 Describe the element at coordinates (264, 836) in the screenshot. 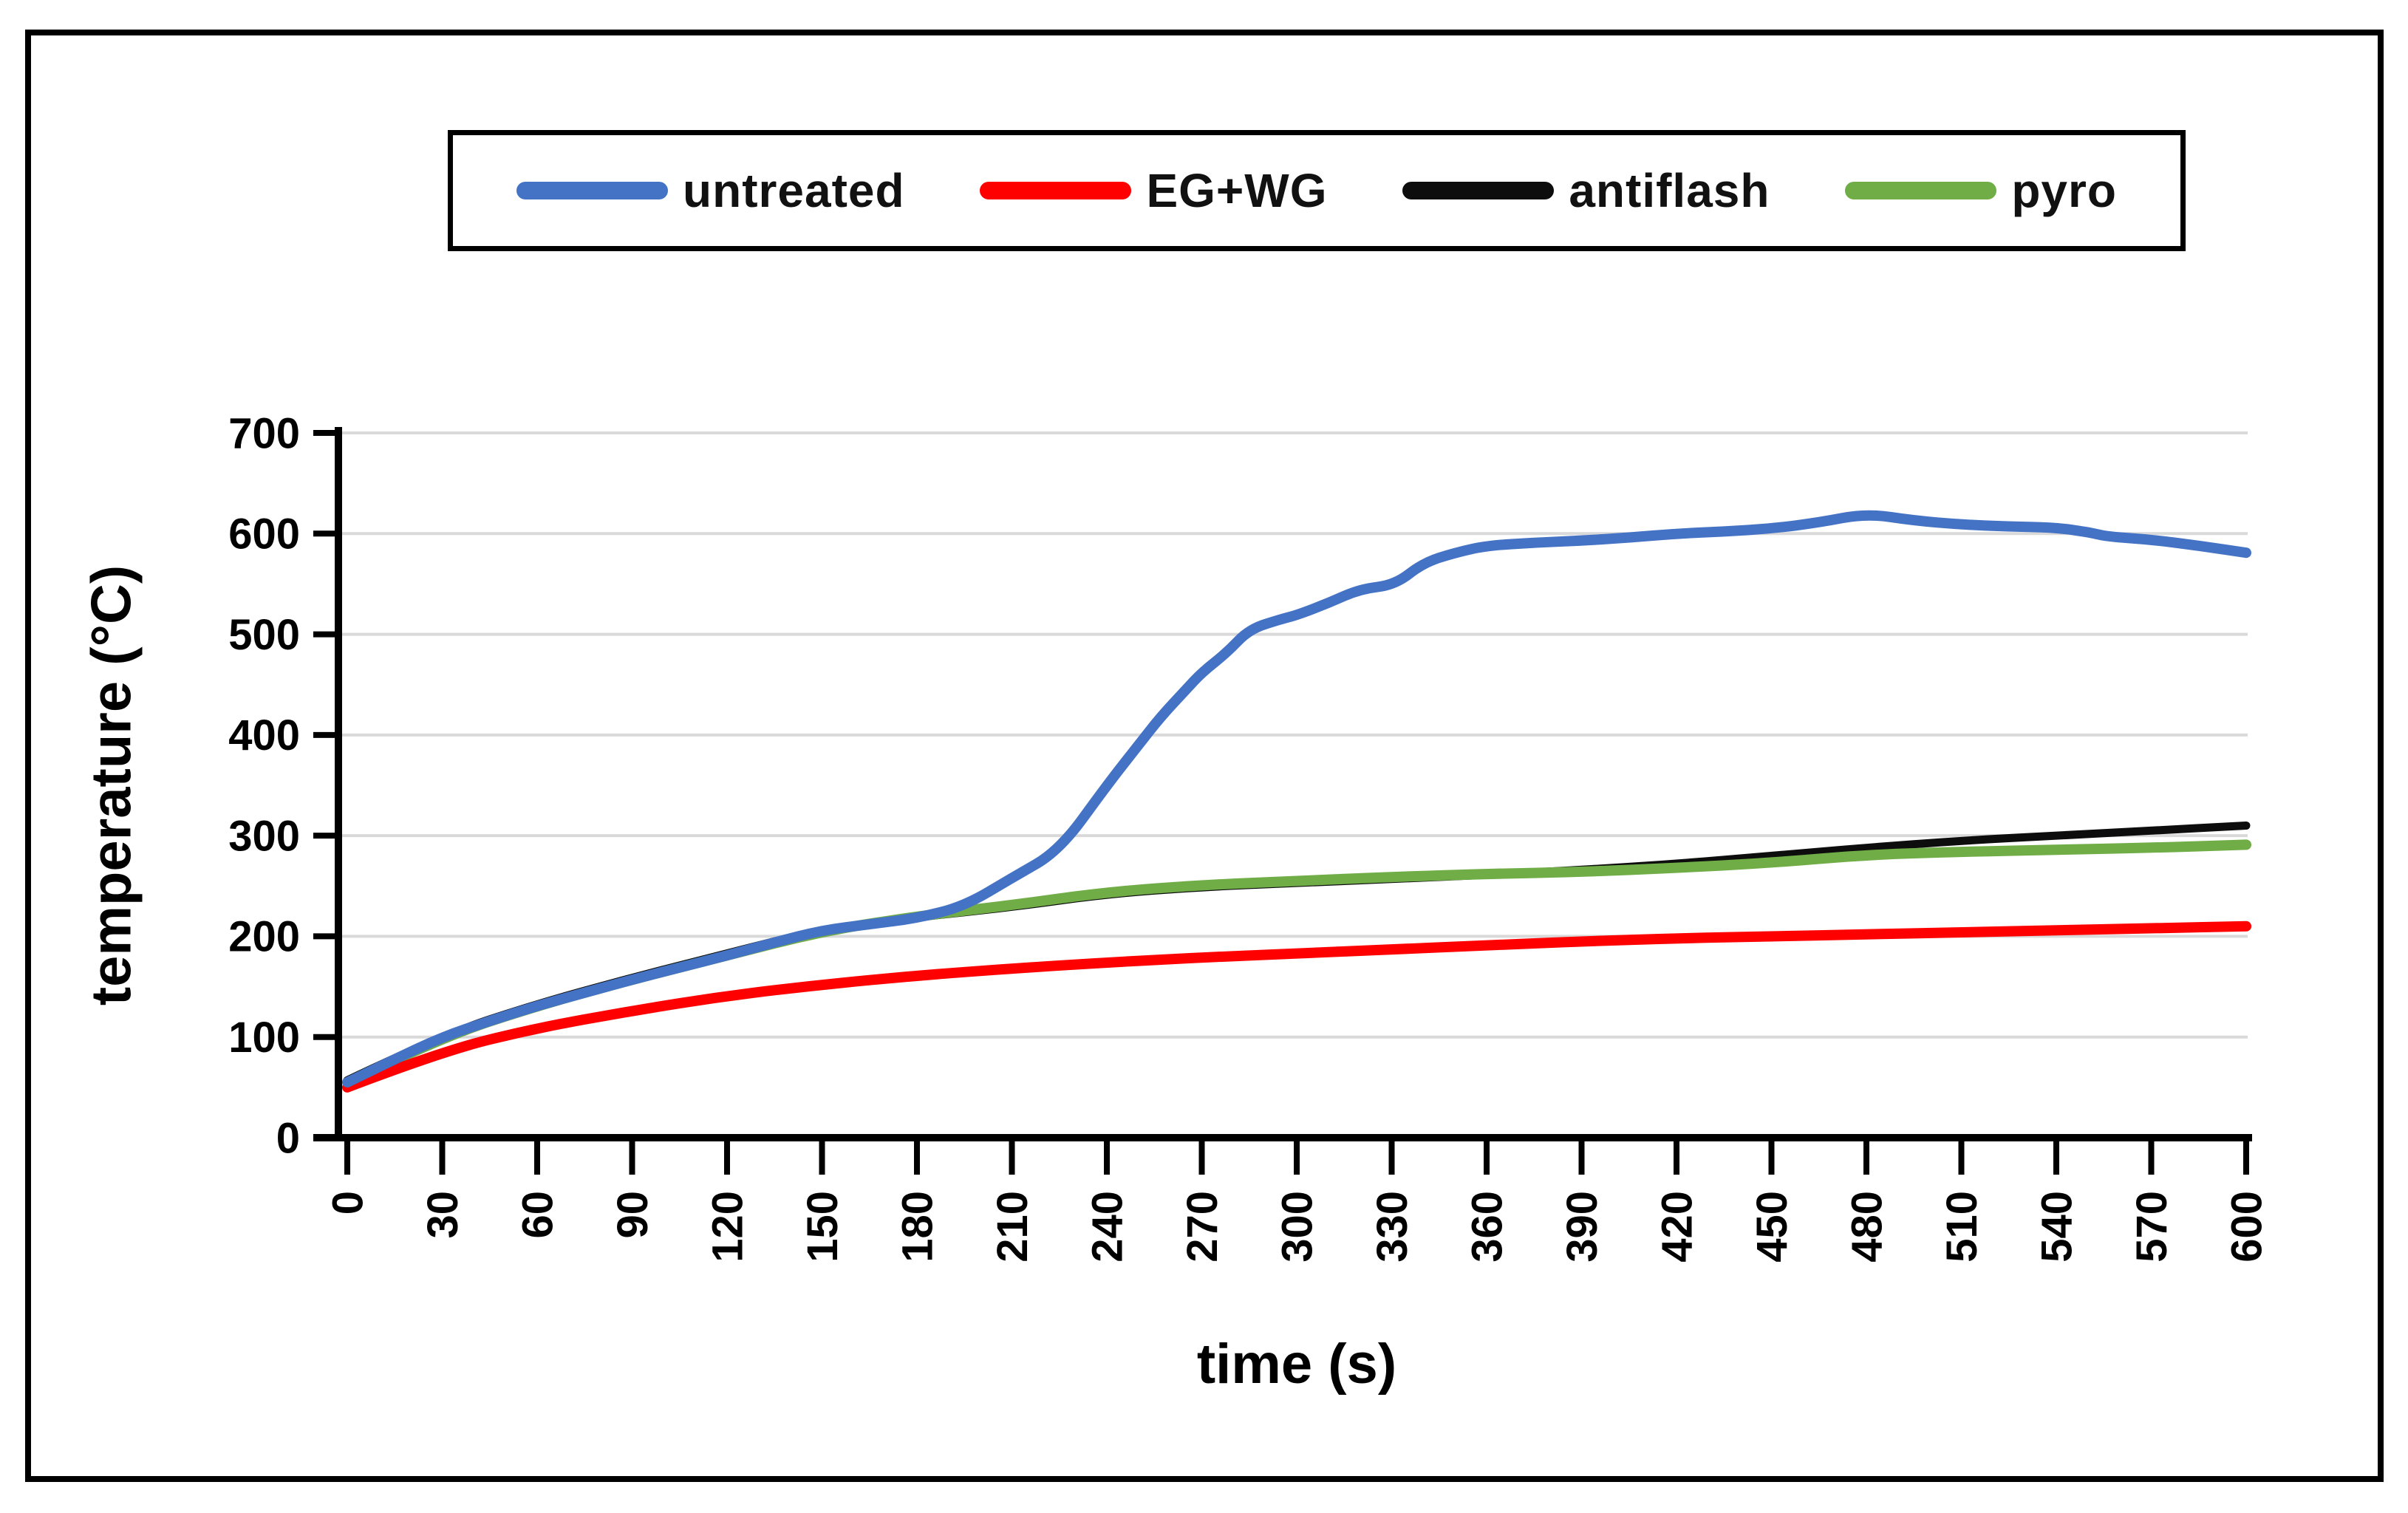

I see `y-tick-label: 300` at that location.